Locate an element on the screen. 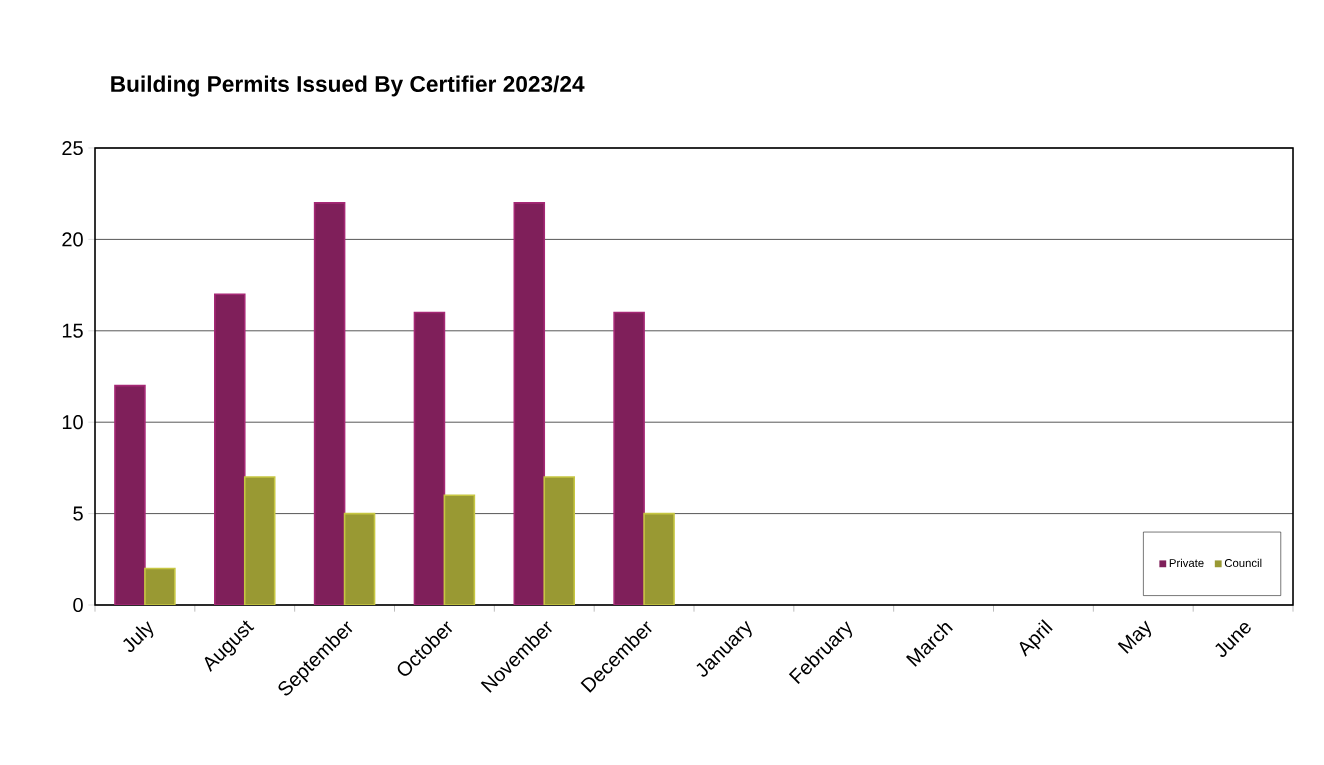 This screenshot has width=1324, height=765. y-tick-label: 10 is located at coordinates (72, 422).